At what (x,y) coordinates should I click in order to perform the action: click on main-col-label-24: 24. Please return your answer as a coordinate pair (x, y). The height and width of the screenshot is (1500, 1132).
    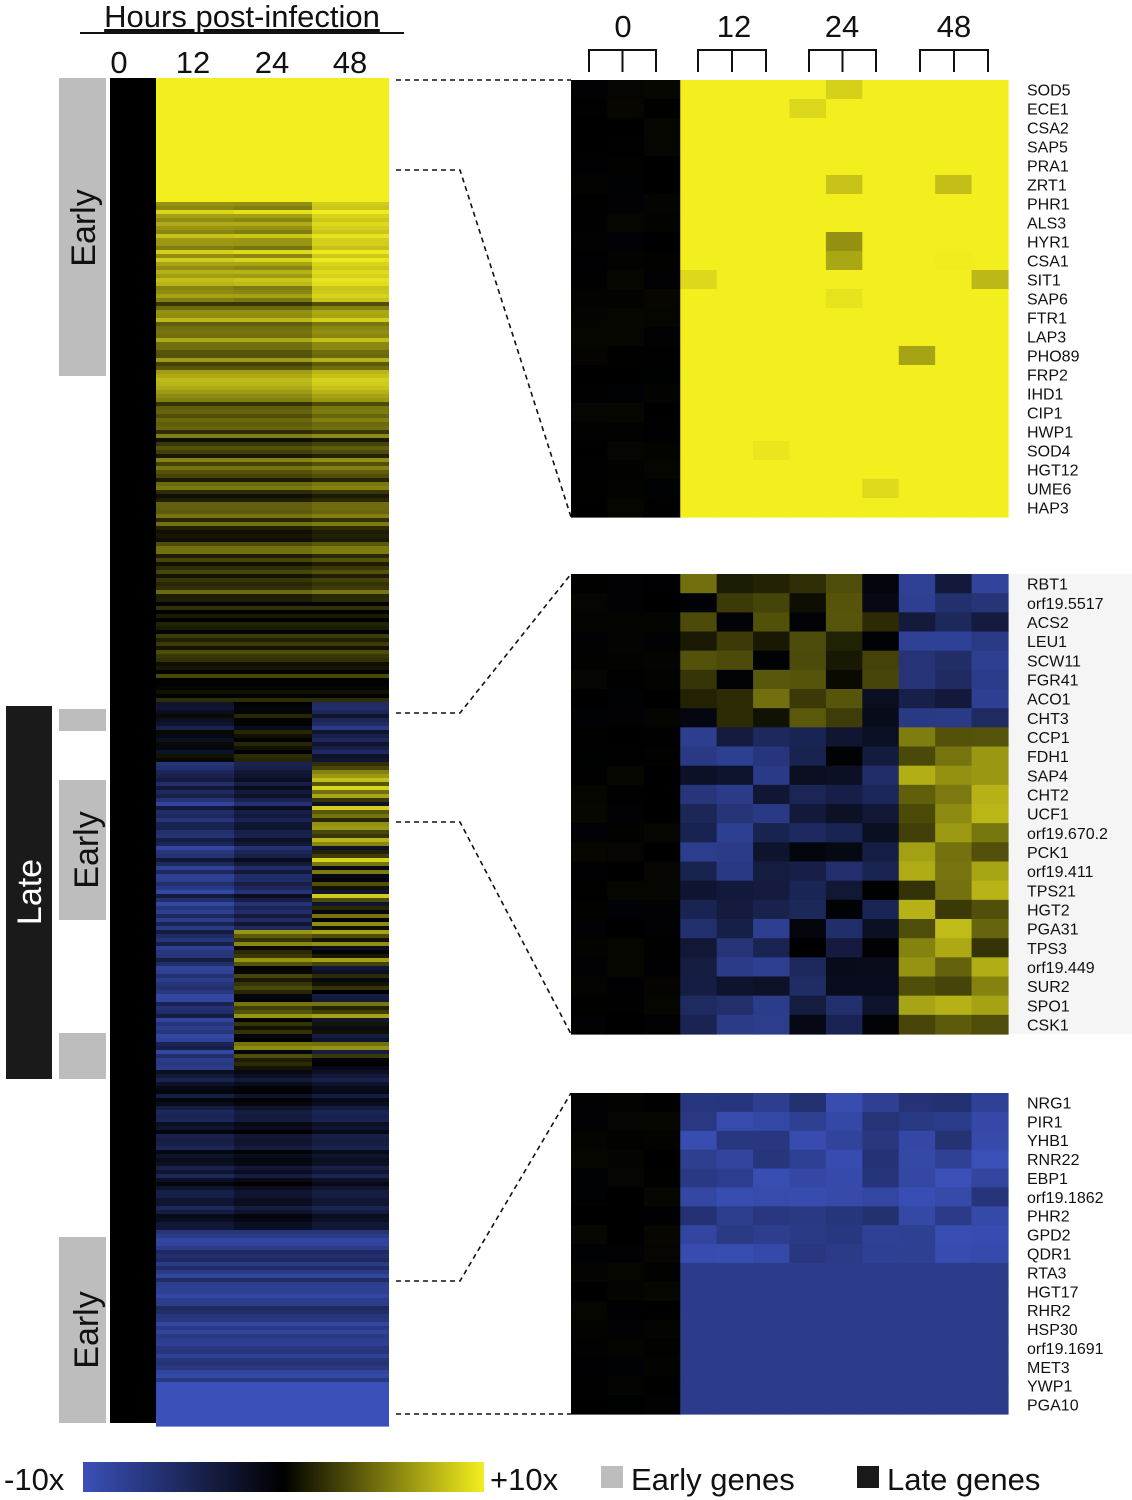
    Looking at the image, I should click on (272, 62).